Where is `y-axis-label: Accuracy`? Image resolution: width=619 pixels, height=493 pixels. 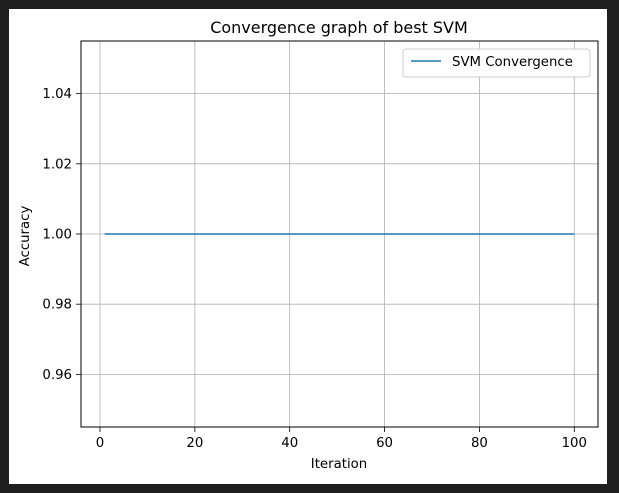 y-axis-label: Accuracy is located at coordinates (25, 236).